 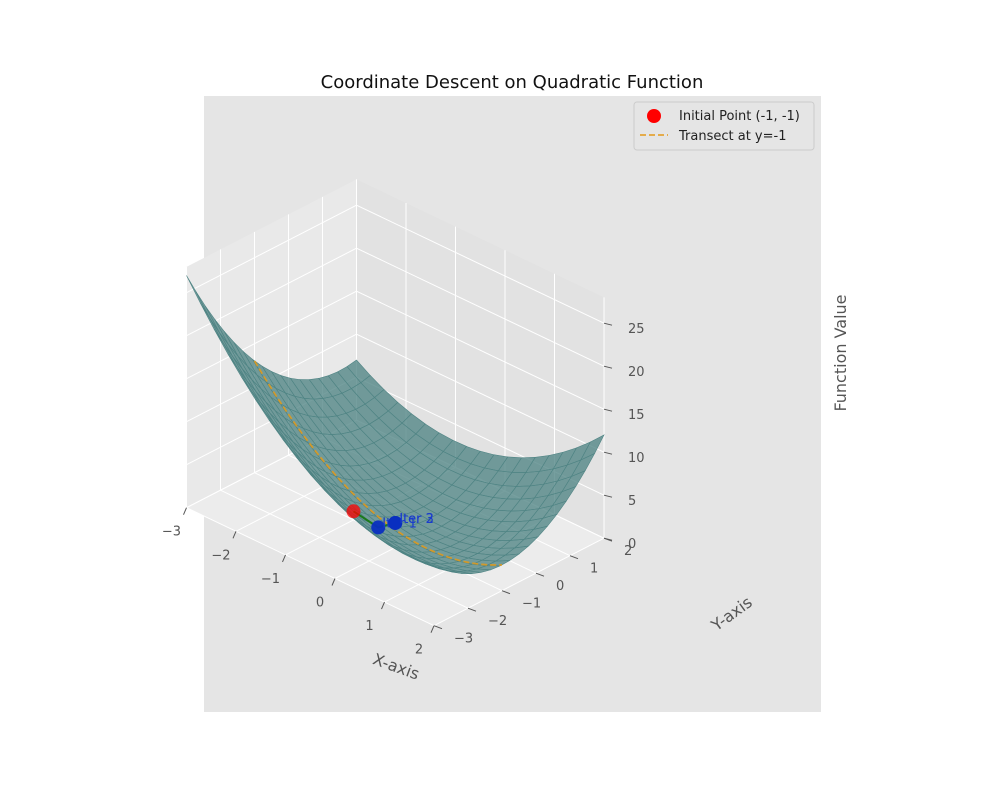 I want to click on transect-line, so click(x=378, y=463).